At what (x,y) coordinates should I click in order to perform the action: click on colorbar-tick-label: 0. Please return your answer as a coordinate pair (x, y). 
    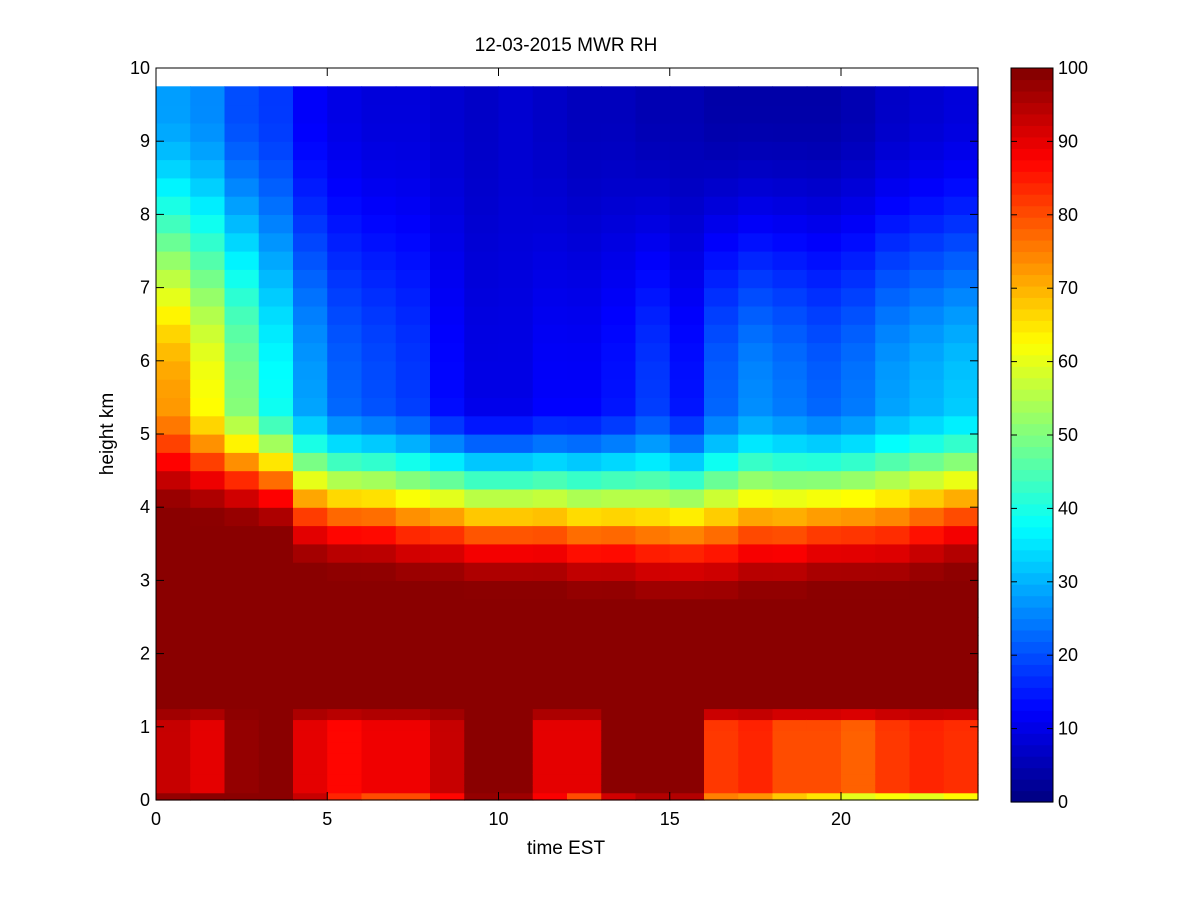
    Looking at the image, I should click on (1063, 802).